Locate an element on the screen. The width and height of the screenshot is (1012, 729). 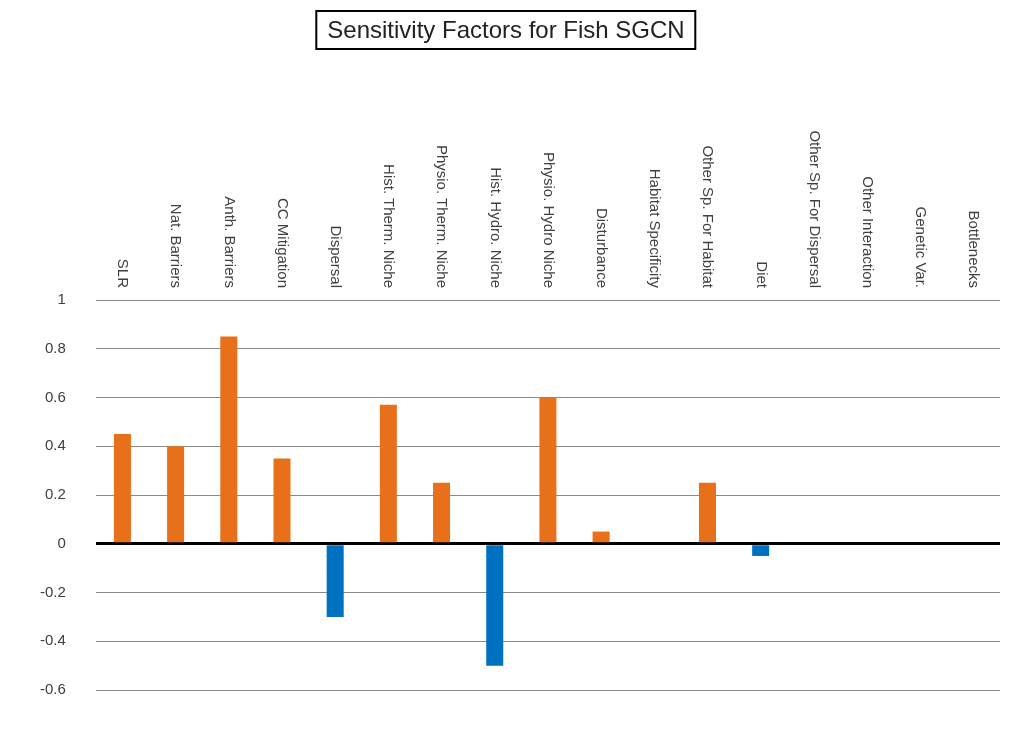
y-tick-label: 0.2 is located at coordinates (55, 494).